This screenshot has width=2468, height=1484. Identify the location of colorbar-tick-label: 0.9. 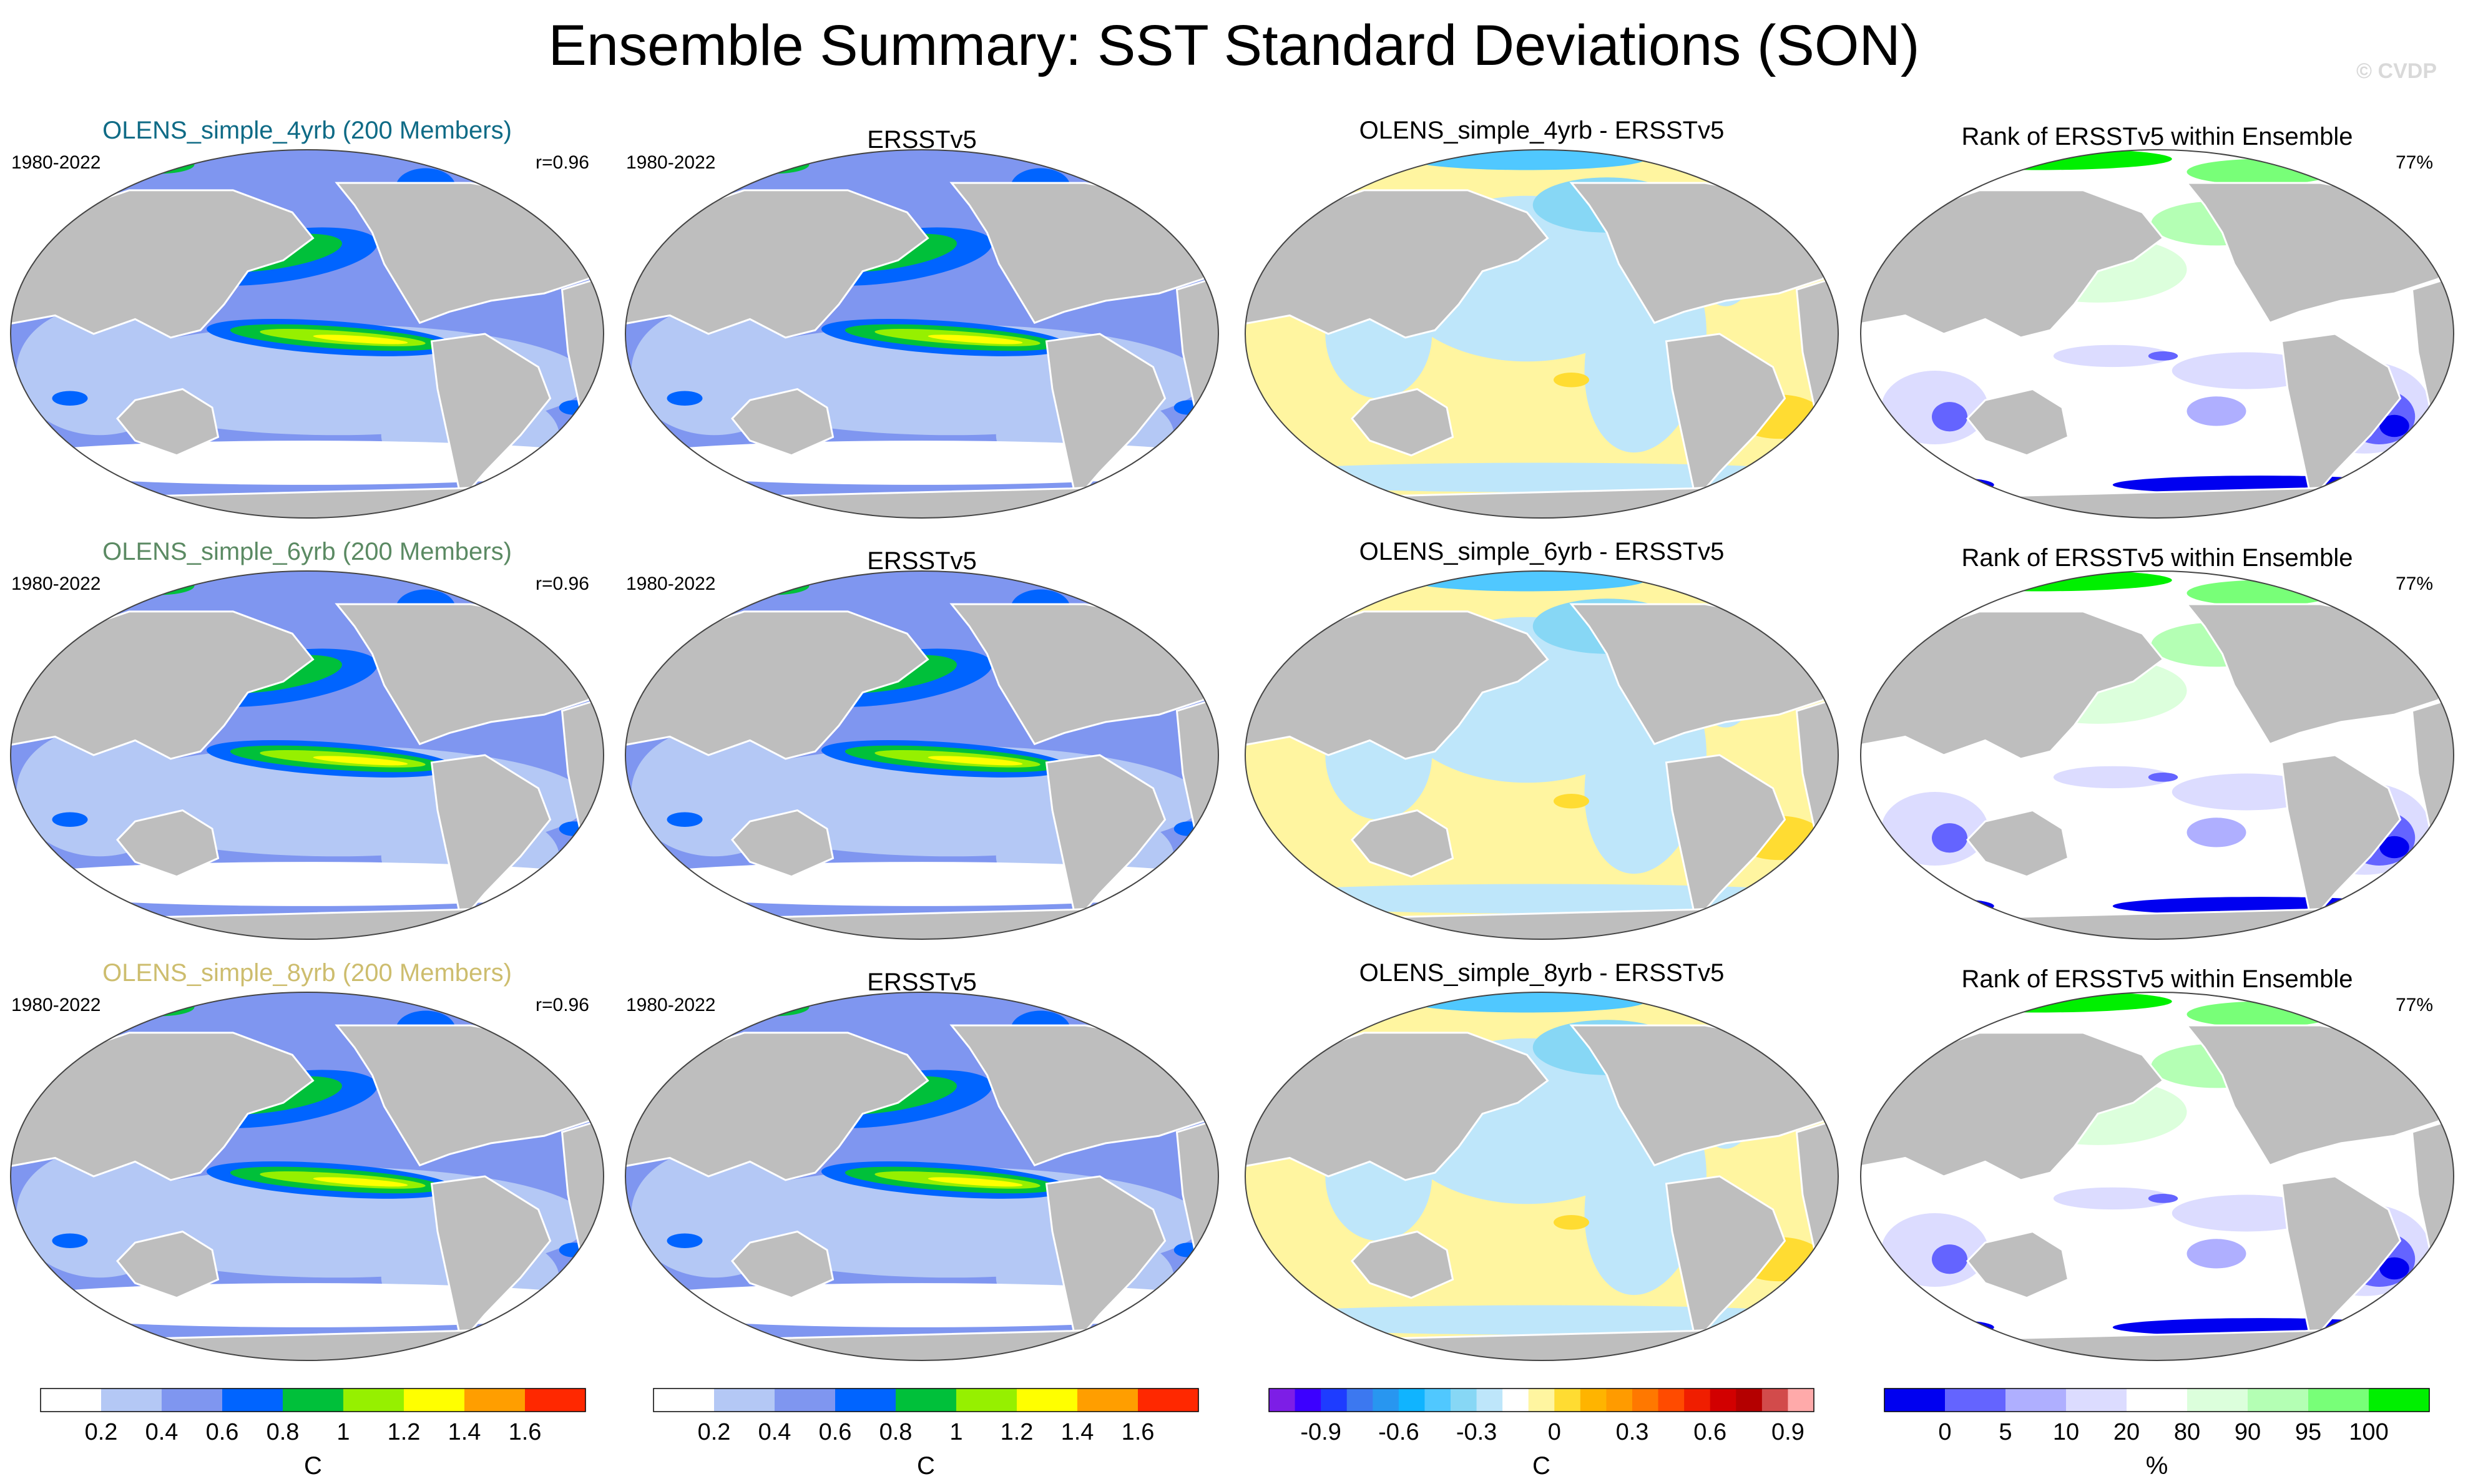
(1787, 1432).